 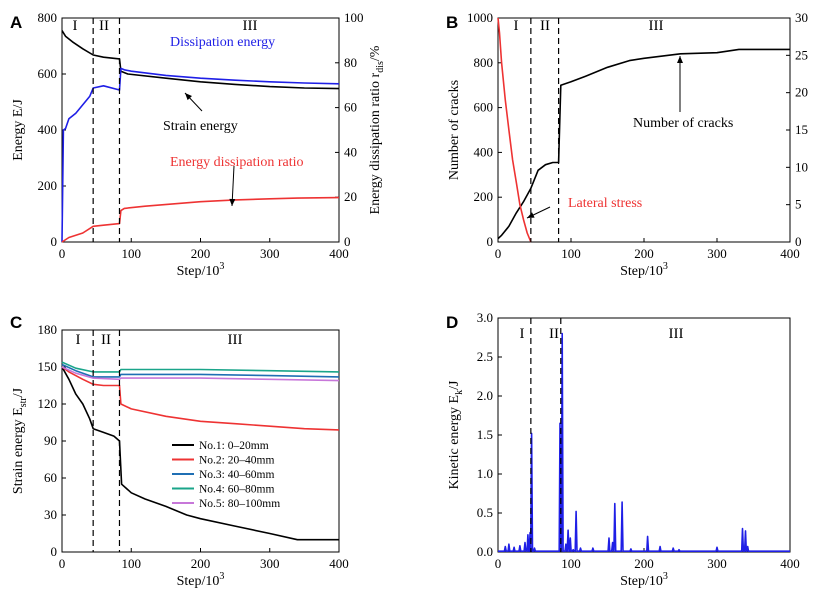 I want to click on y-axis-label-suffix: /J, so click(x=454, y=385).